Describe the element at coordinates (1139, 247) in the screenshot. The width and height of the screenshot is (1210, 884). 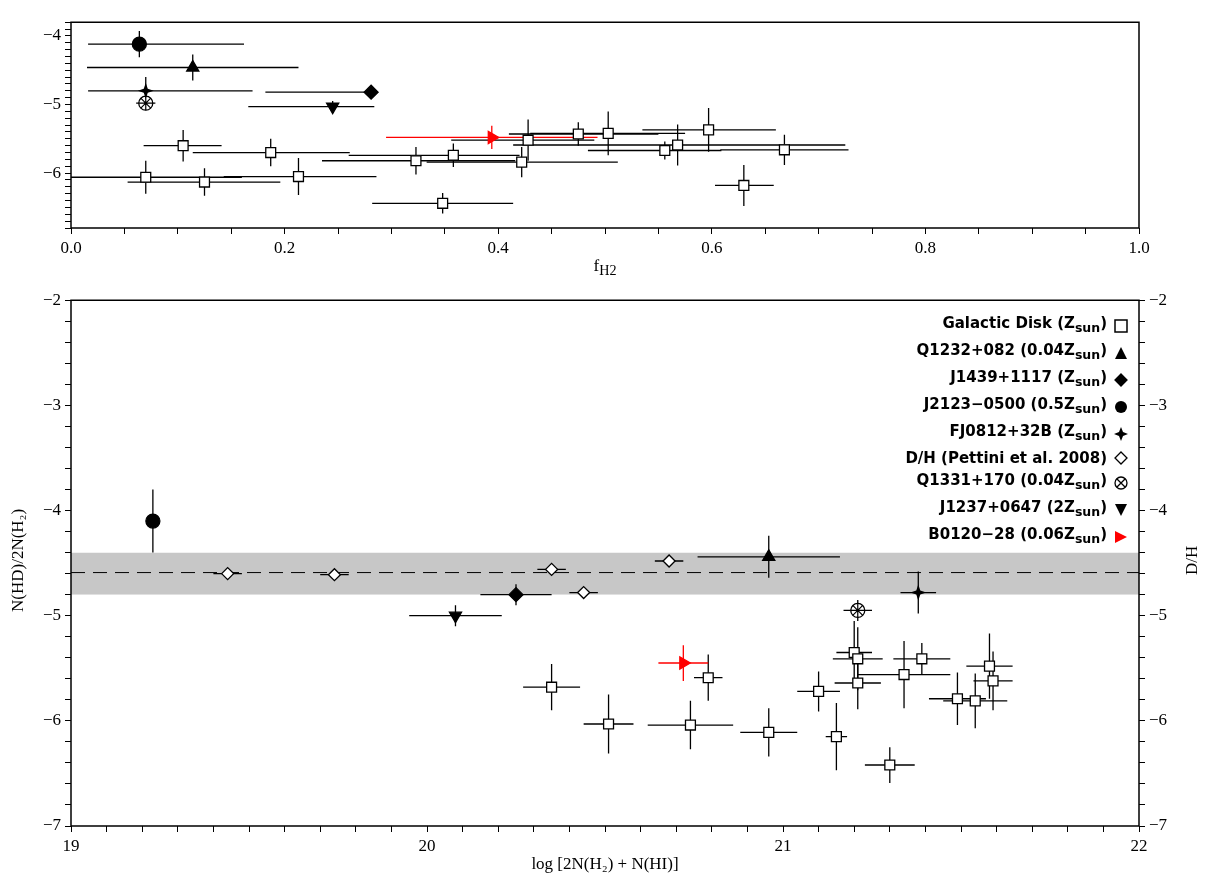
I see `x-tick-label: 1.0` at that location.